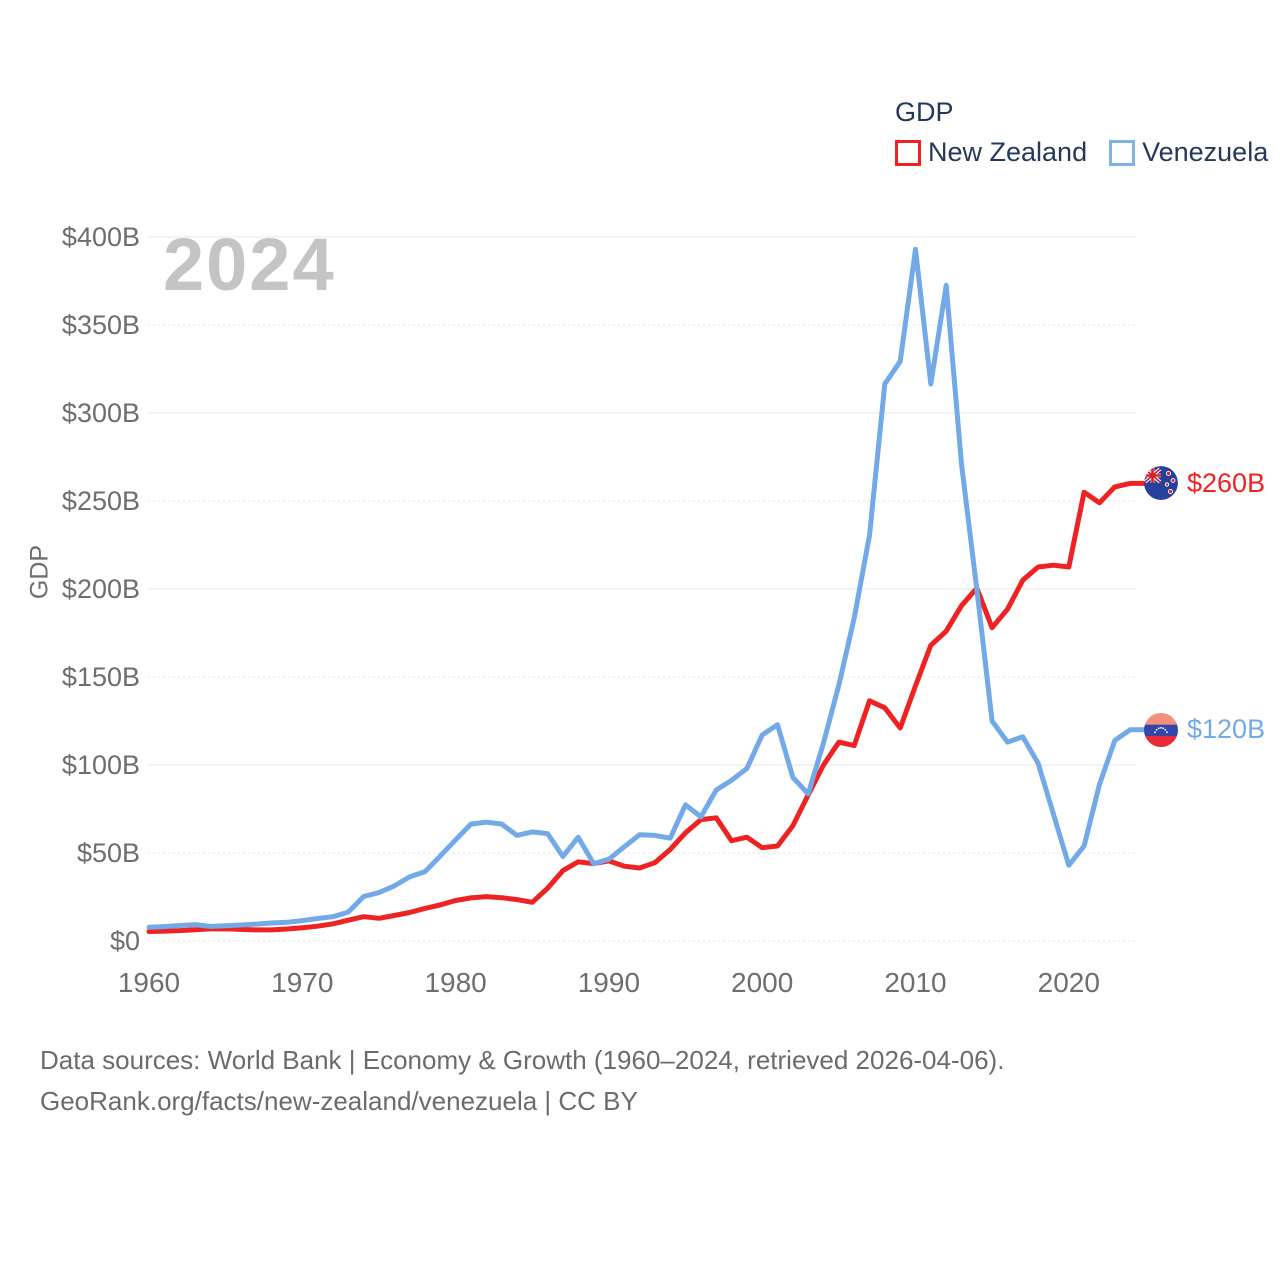 The image size is (1280, 1280). I want to click on legend-item-venezuela: Venezuela, so click(1188, 152).